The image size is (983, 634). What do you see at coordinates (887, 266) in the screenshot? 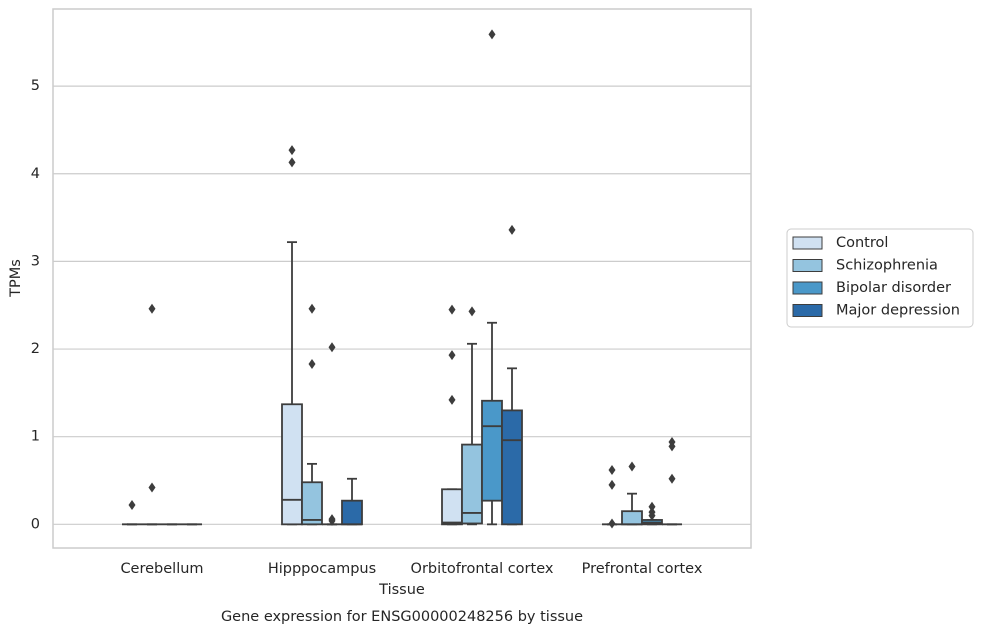
I see `legend-label: Schizophrenia` at bounding box center [887, 266].